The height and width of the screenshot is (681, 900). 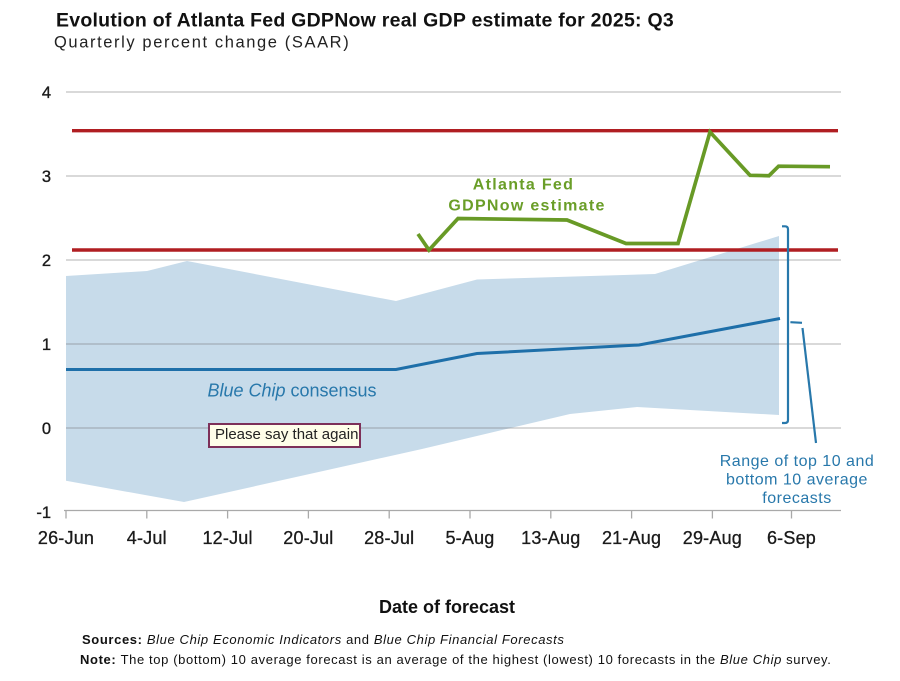 What do you see at coordinates (550, 538) in the screenshot?
I see `svg-text: 13-Aug` at bounding box center [550, 538].